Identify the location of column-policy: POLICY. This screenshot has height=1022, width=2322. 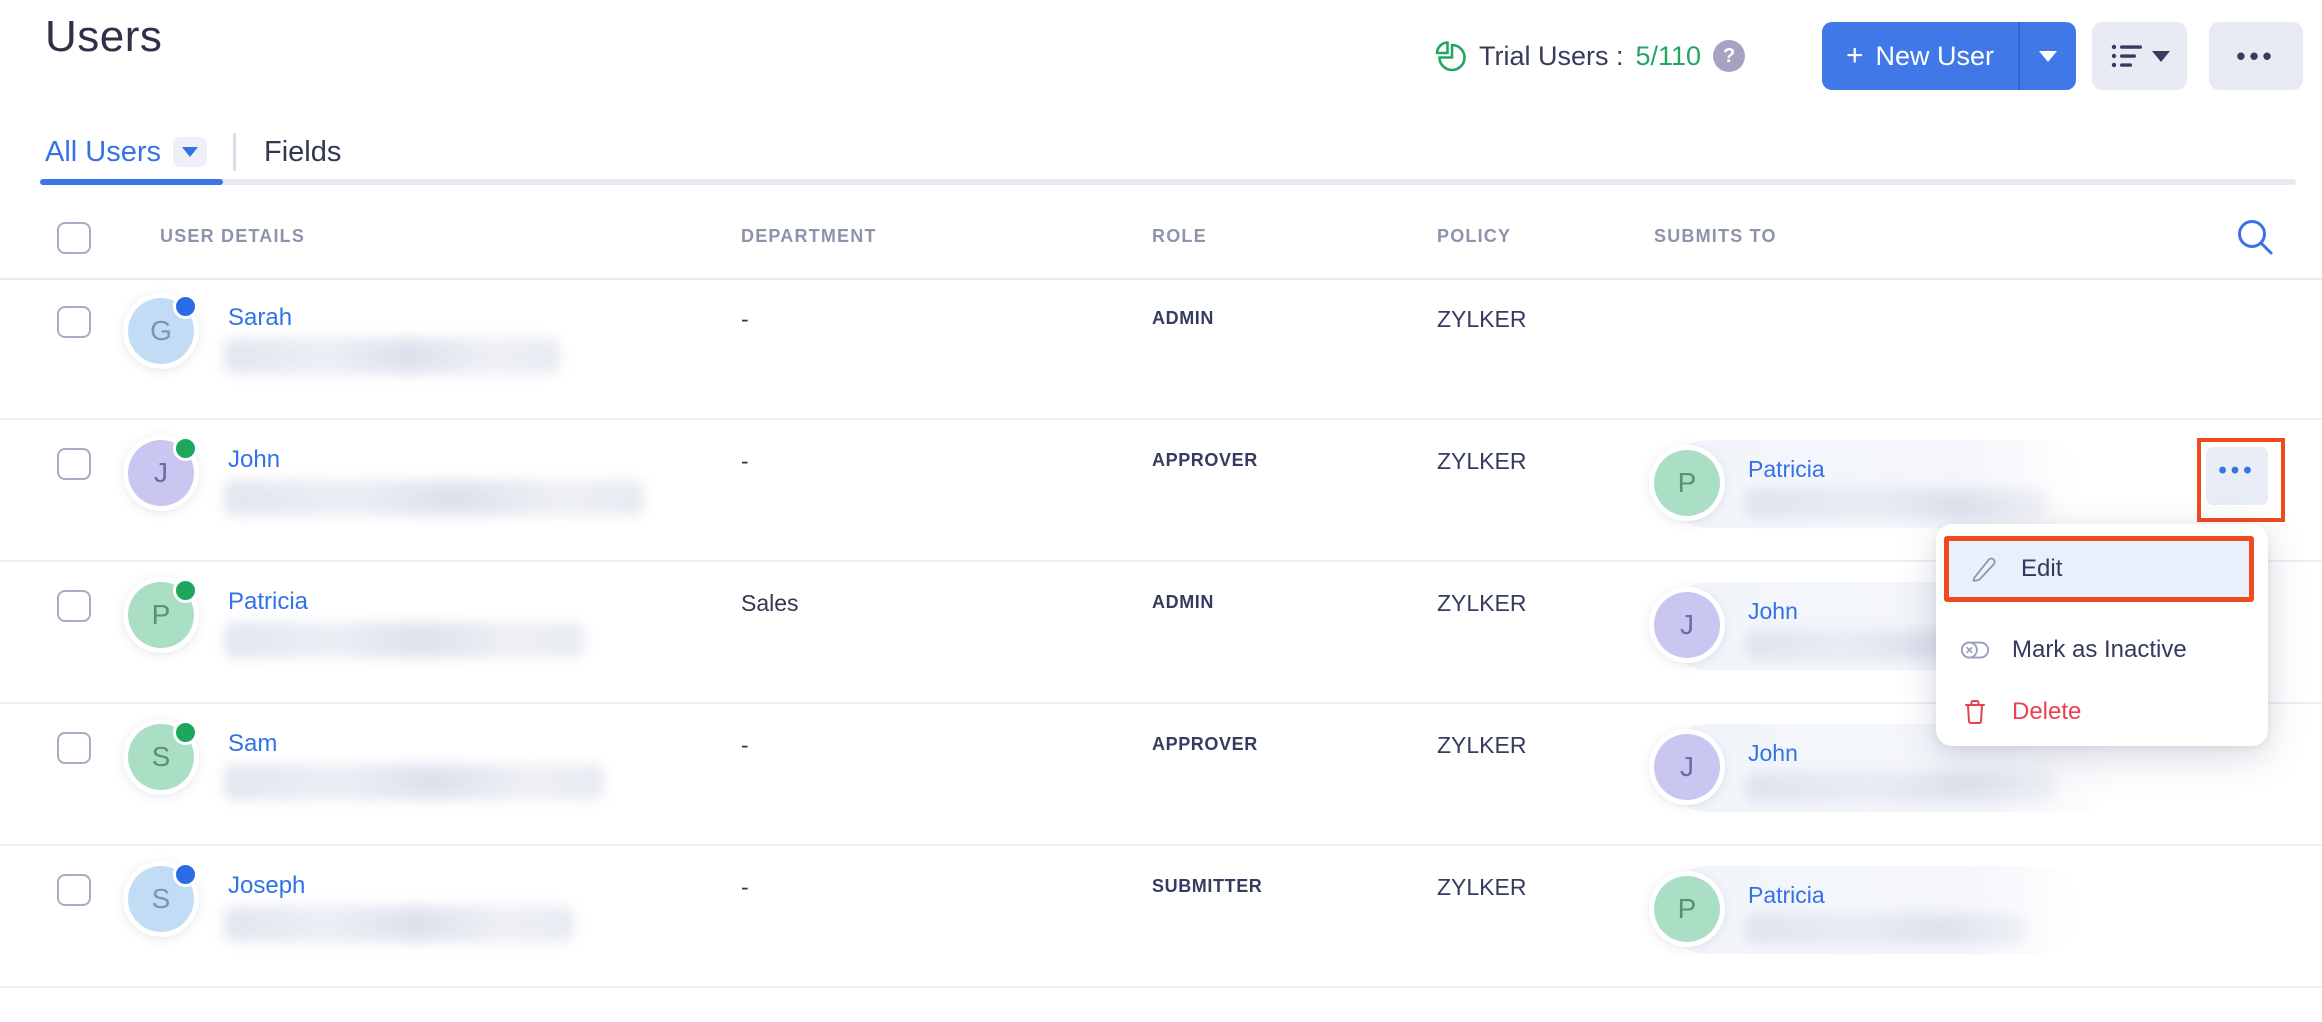
(1474, 236).